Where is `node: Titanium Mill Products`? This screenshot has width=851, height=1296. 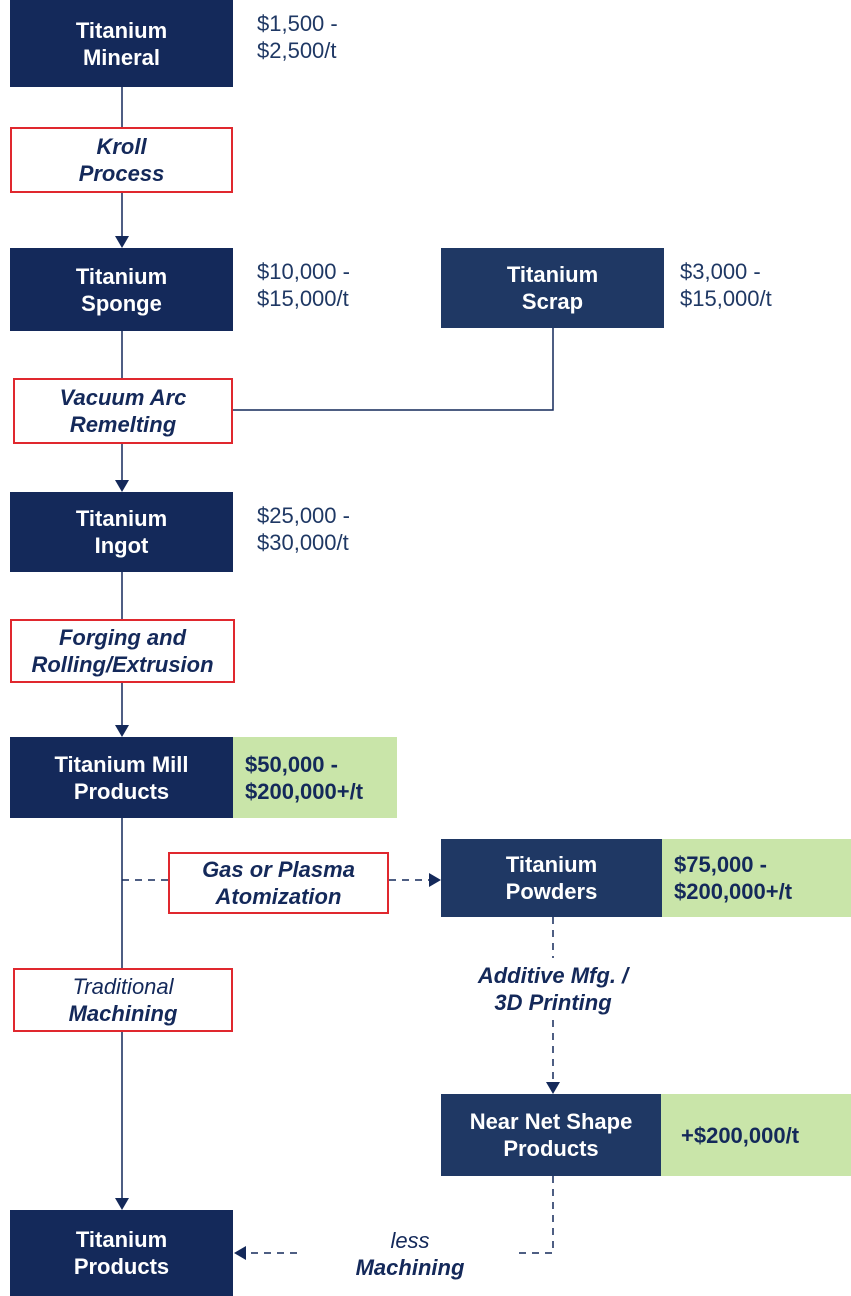
node: Titanium Mill Products is located at coordinates (121, 777).